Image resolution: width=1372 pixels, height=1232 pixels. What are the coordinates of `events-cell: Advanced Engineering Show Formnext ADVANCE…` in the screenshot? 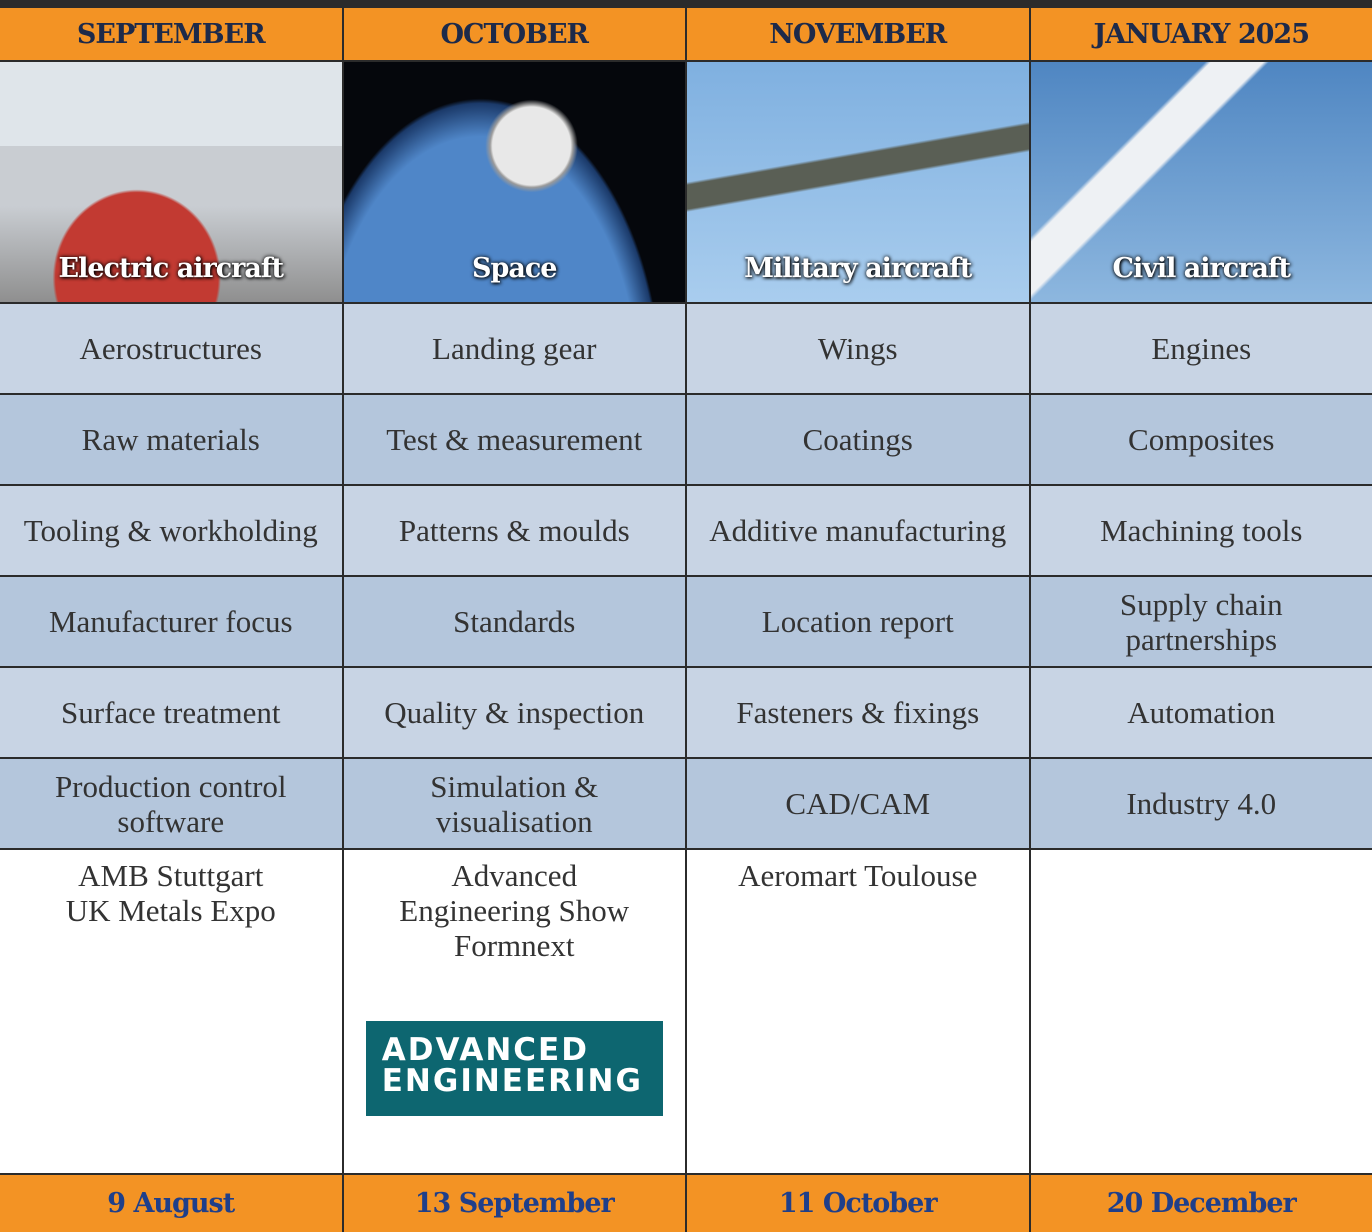 It's located at (514, 1011).